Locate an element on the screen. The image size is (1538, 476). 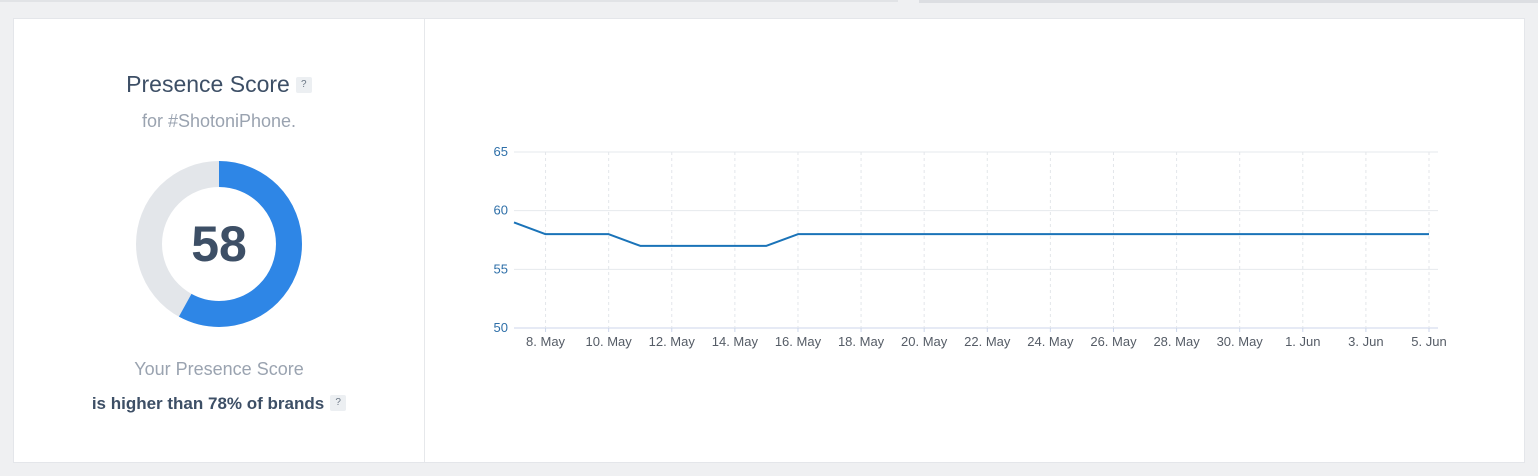
score-donut: 58 is located at coordinates (219, 244).